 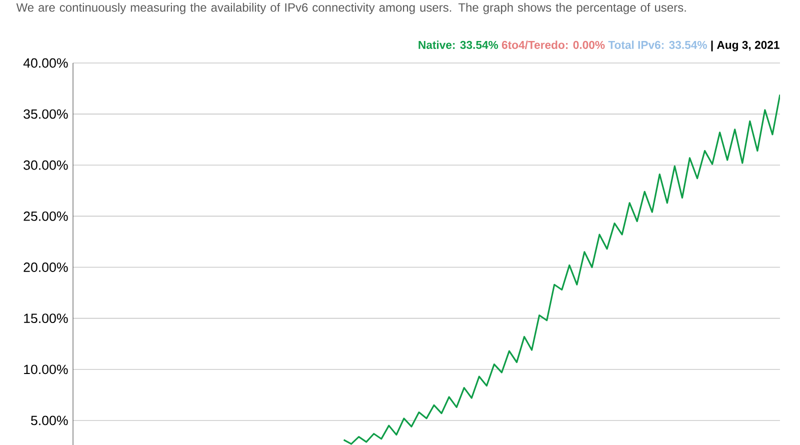 What do you see at coordinates (45, 63) in the screenshot?
I see `y-tick-label: 40.00%` at bounding box center [45, 63].